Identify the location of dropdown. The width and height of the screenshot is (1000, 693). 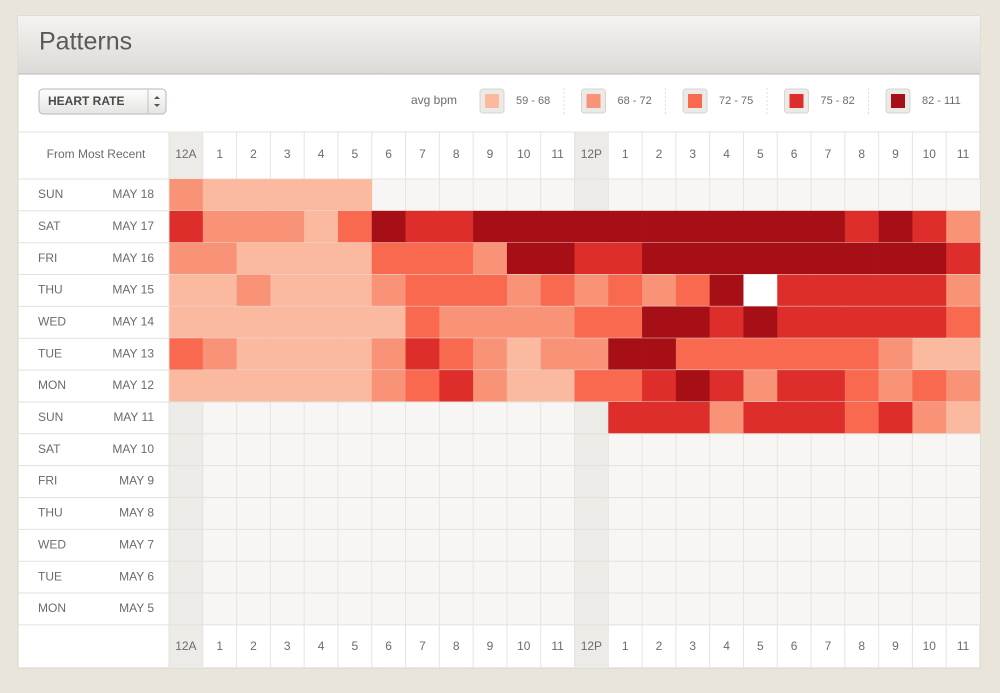
(102, 101).